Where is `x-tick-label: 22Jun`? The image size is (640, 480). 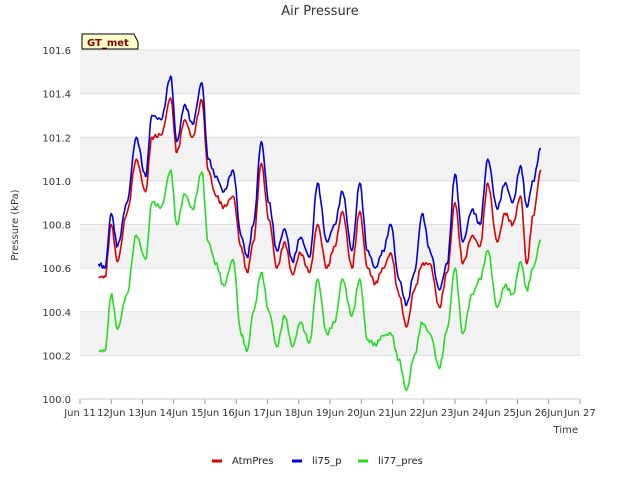 x-tick-label: 22Jun is located at coordinates (424, 413).